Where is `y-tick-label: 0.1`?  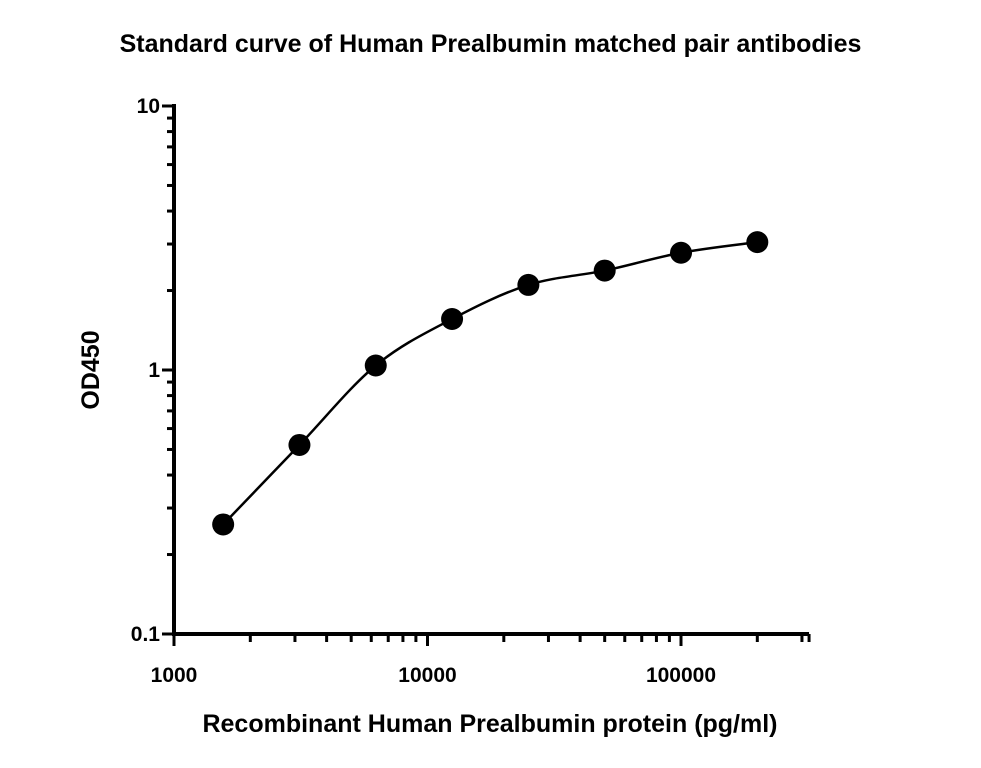
y-tick-label: 0.1 is located at coordinates (146, 634).